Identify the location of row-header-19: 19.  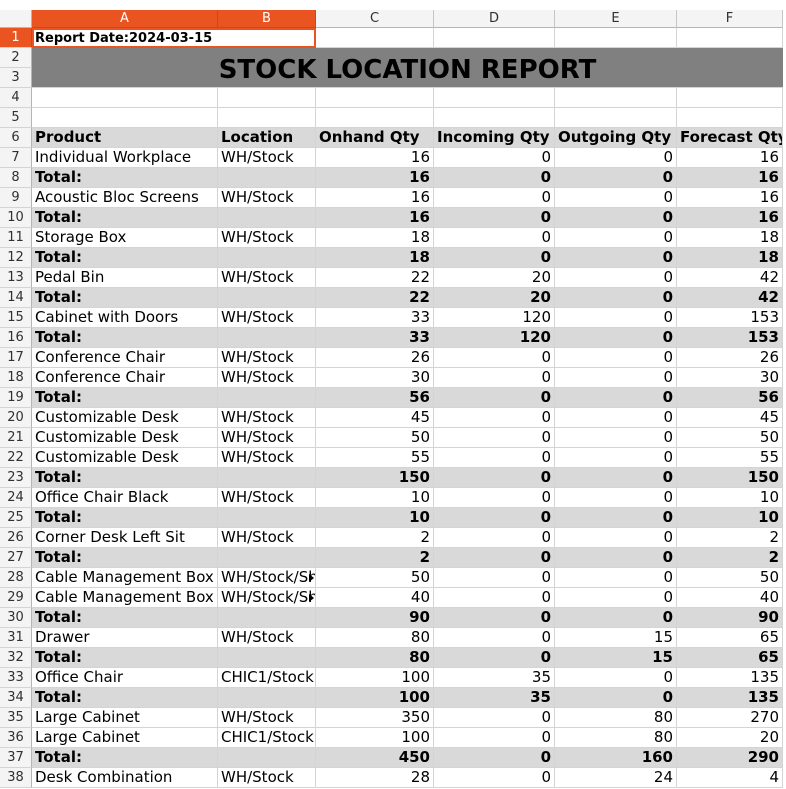
(16, 398).